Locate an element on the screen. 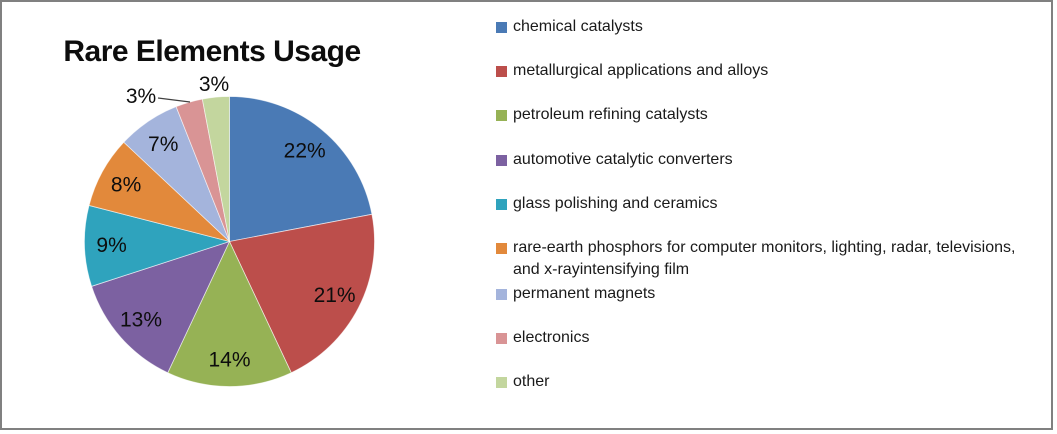  legend-label: chemical catalysts is located at coordinates (578, 26).